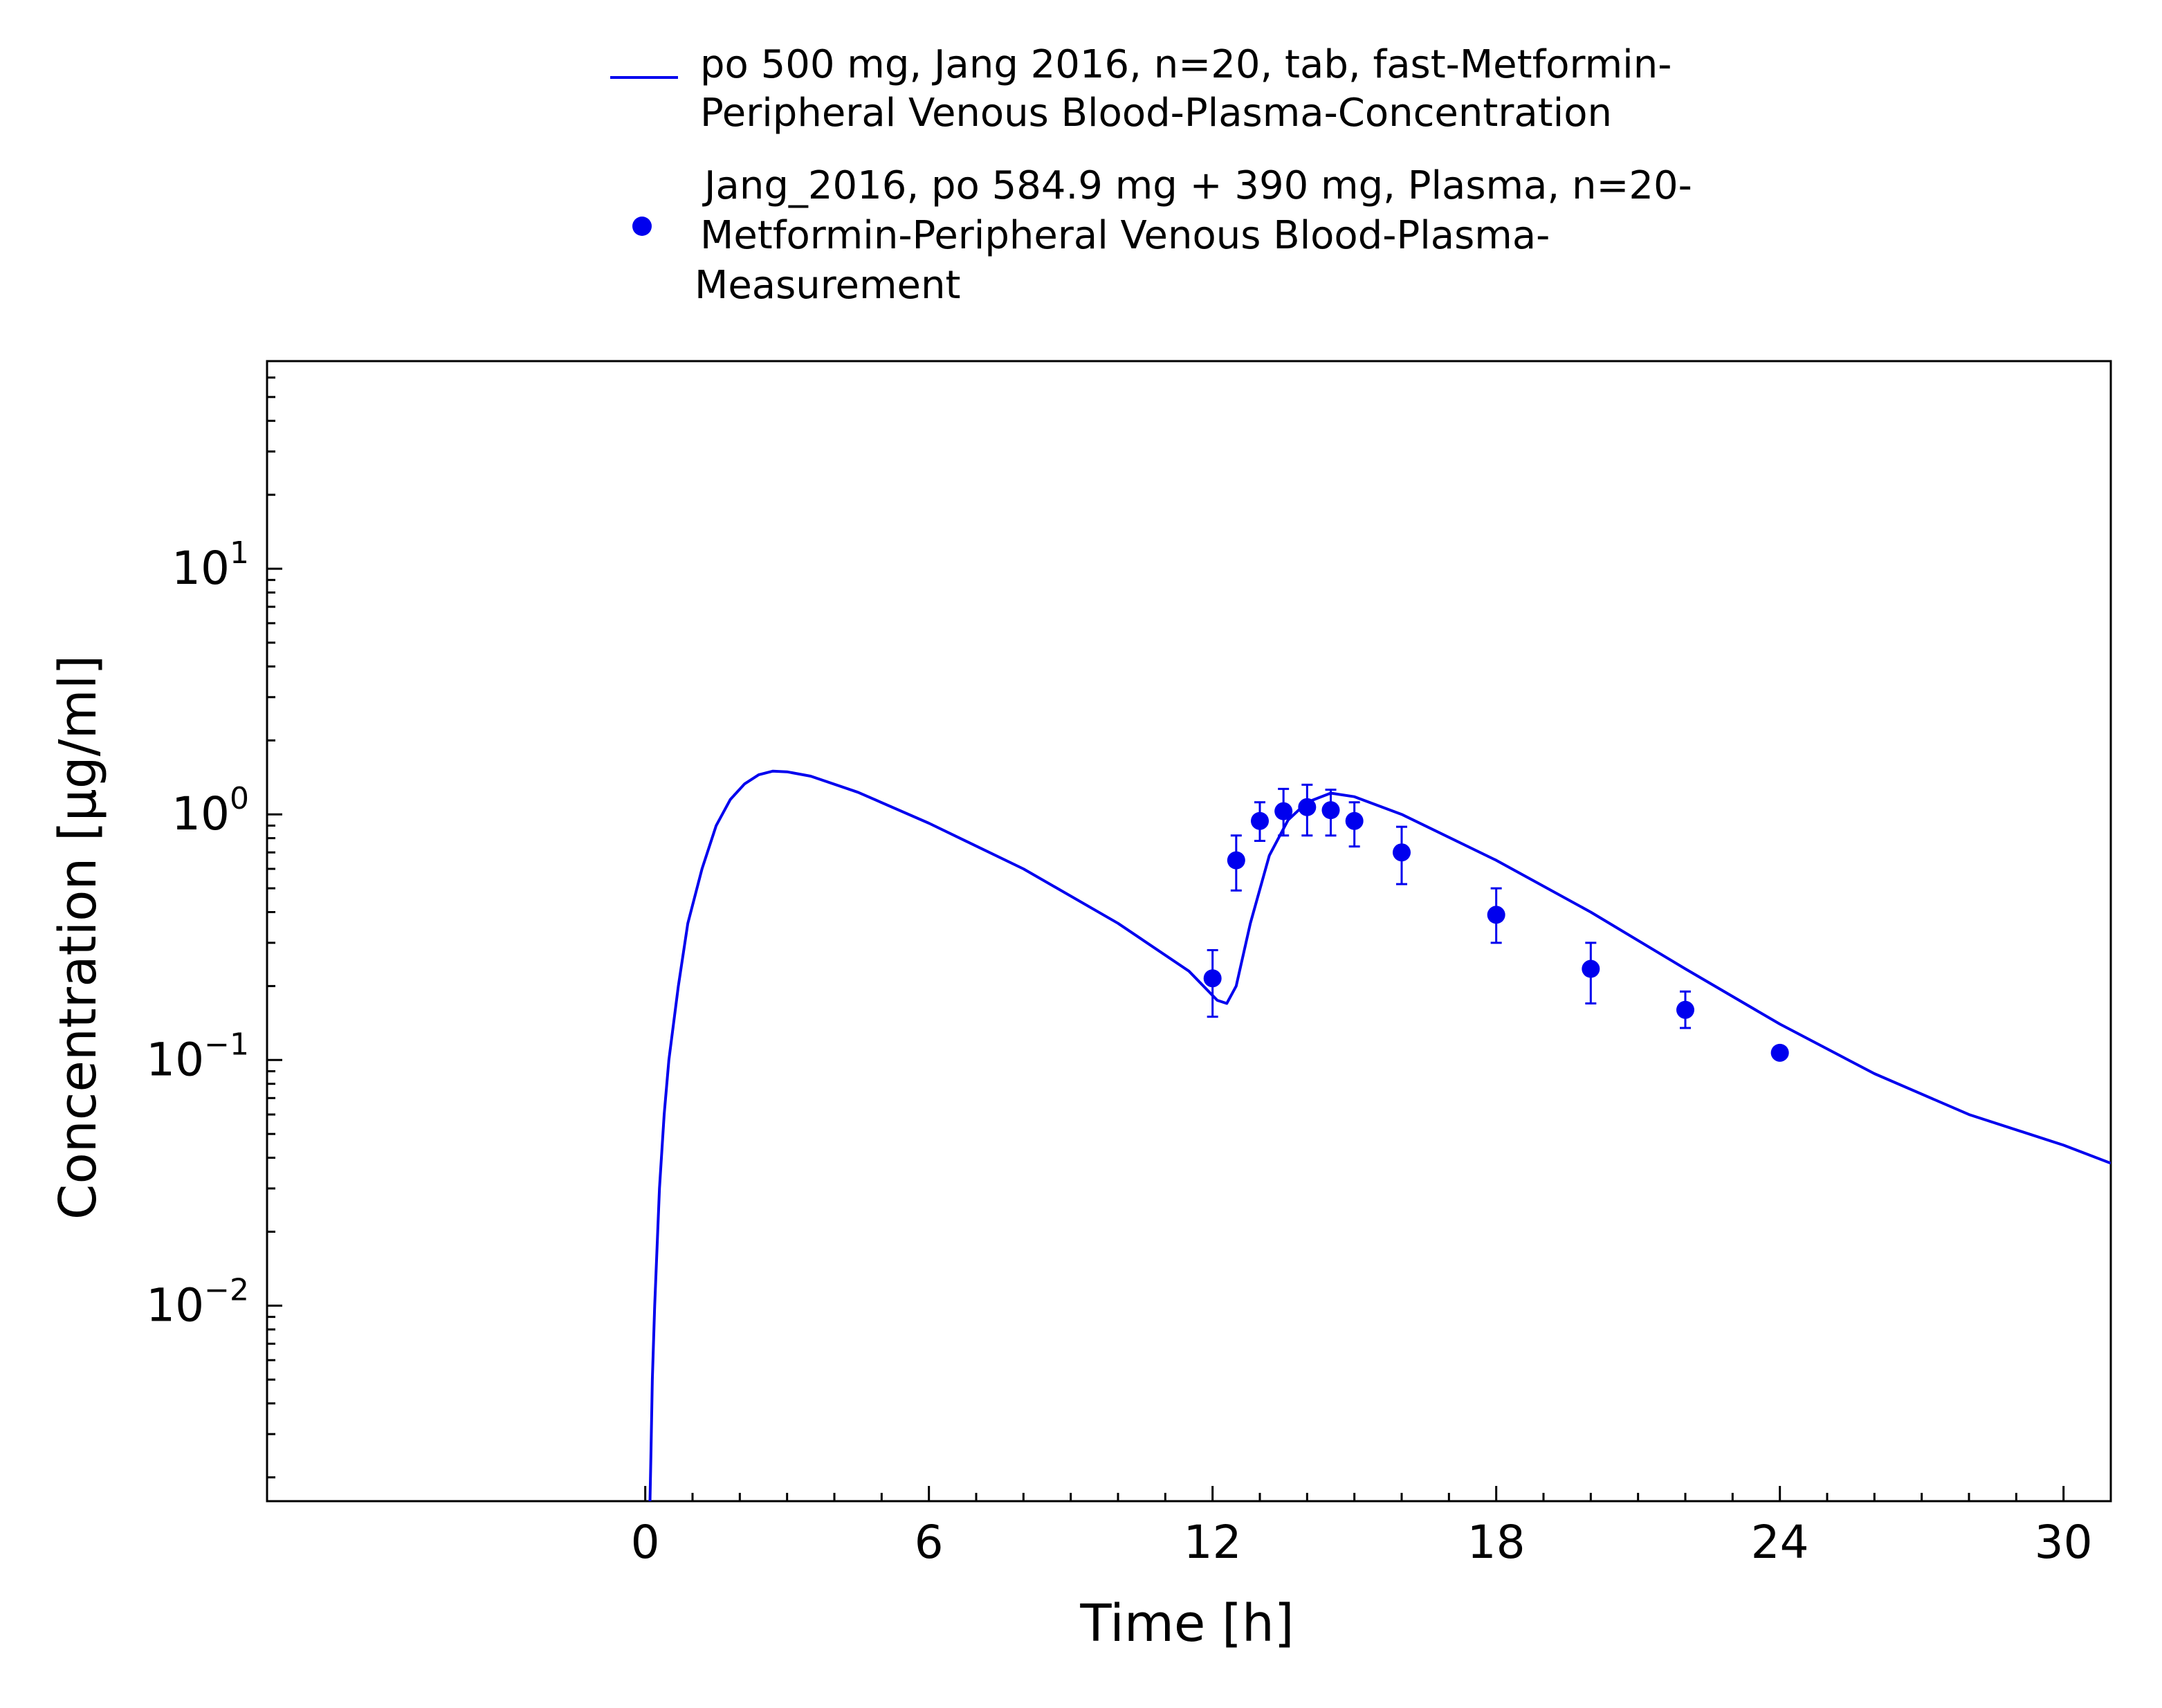 This screenshot has width=2162, height=1708. Describe the element at coordinates (645, 1543) in the screenshot. I see `x-tick-label: 0` at that location.